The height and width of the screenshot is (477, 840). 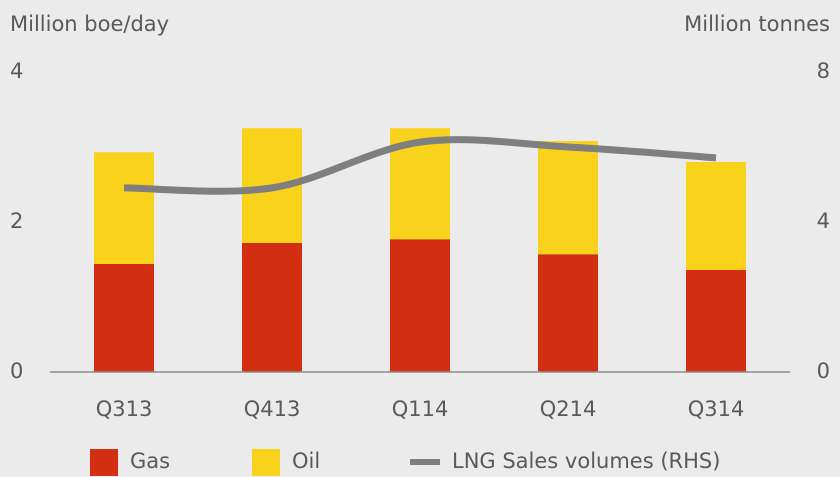 What do you see at coordinates (757, 24) in the screenshot?
I see `y2-axis-title: Million tonnes` at bounding box center [757, 24].